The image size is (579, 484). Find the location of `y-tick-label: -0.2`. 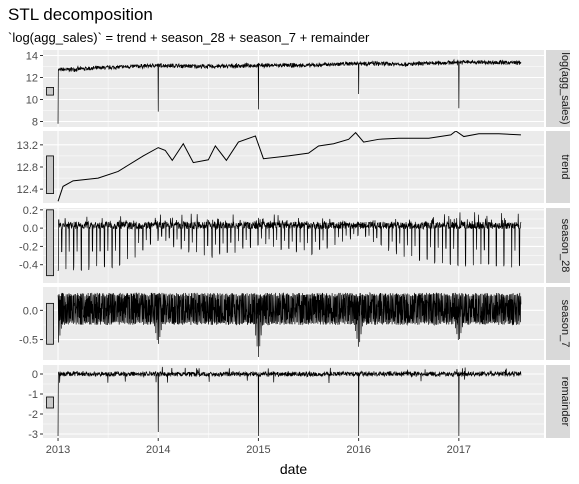

y-tick-label: -0.2 is located at coordinates (28, 247).